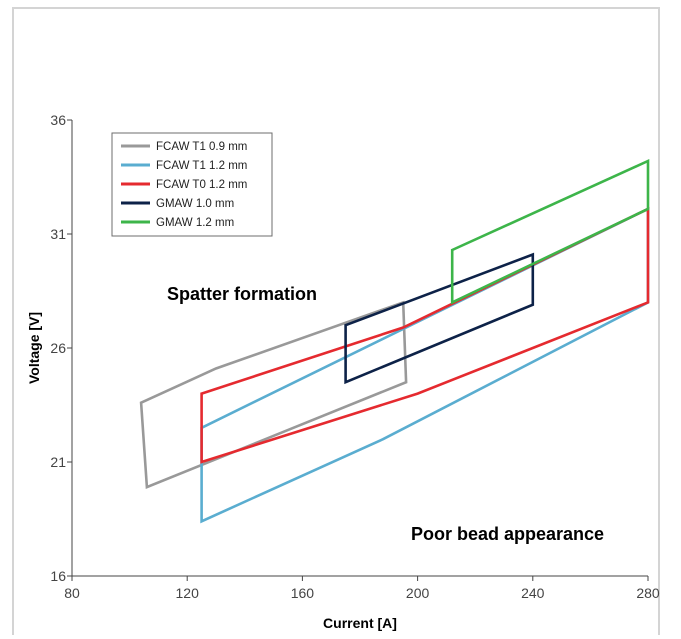 The image size is (681, 639). I want to click on y-tick-label: 16, so click(58, 576).